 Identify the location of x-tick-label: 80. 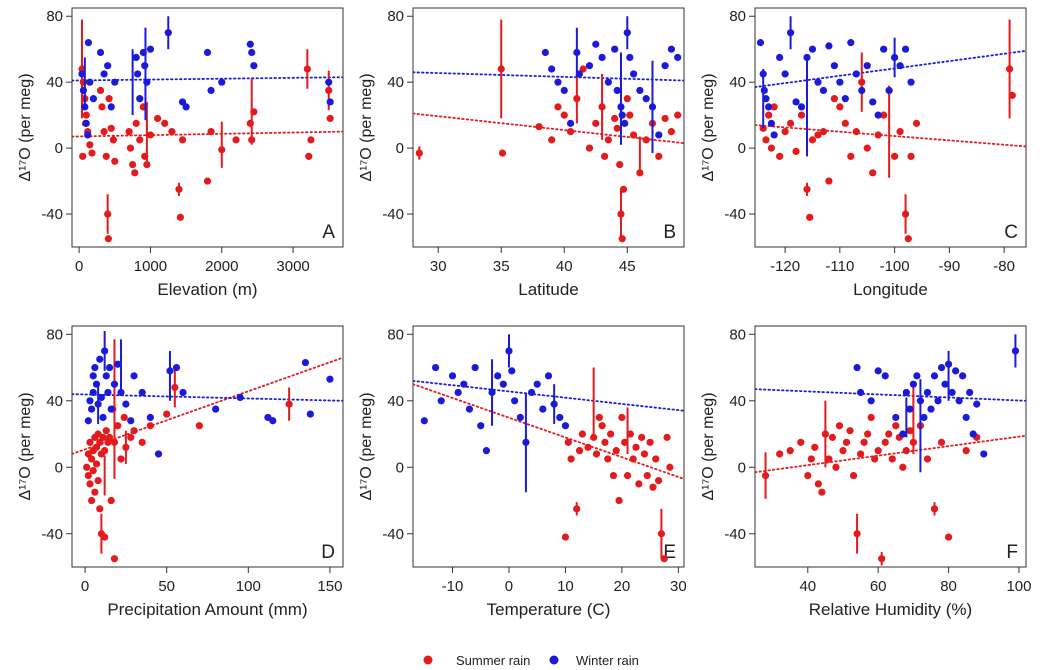
(948, 586).